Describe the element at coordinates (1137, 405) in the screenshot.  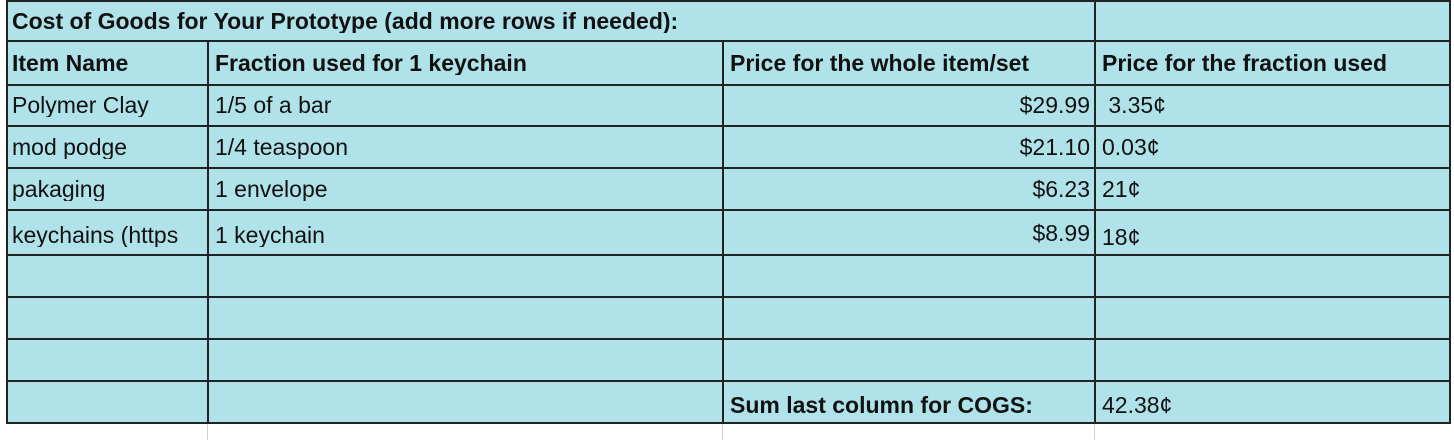
I see `sum-value: 42.38¢` at that location.